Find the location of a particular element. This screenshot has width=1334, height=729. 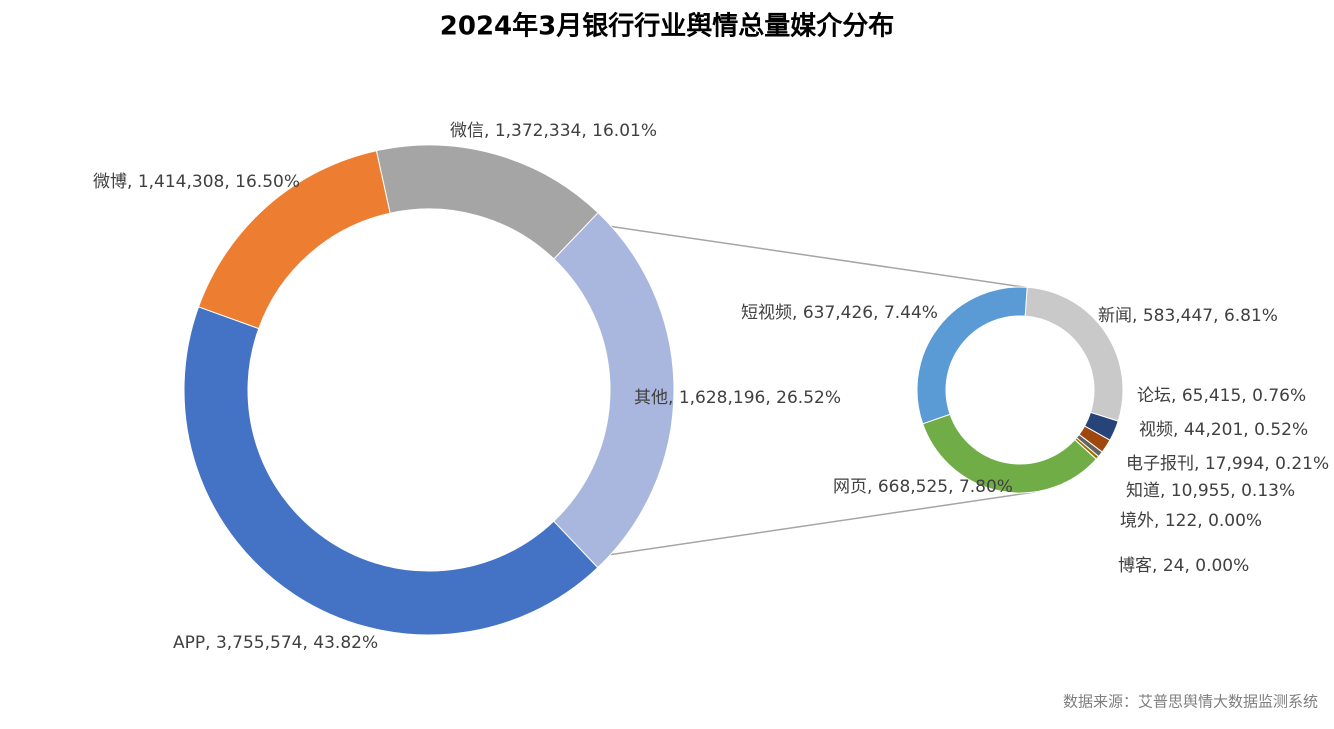

data-label: 微博, 1,414,308, 16.50% is located at coordinates (196, 182).